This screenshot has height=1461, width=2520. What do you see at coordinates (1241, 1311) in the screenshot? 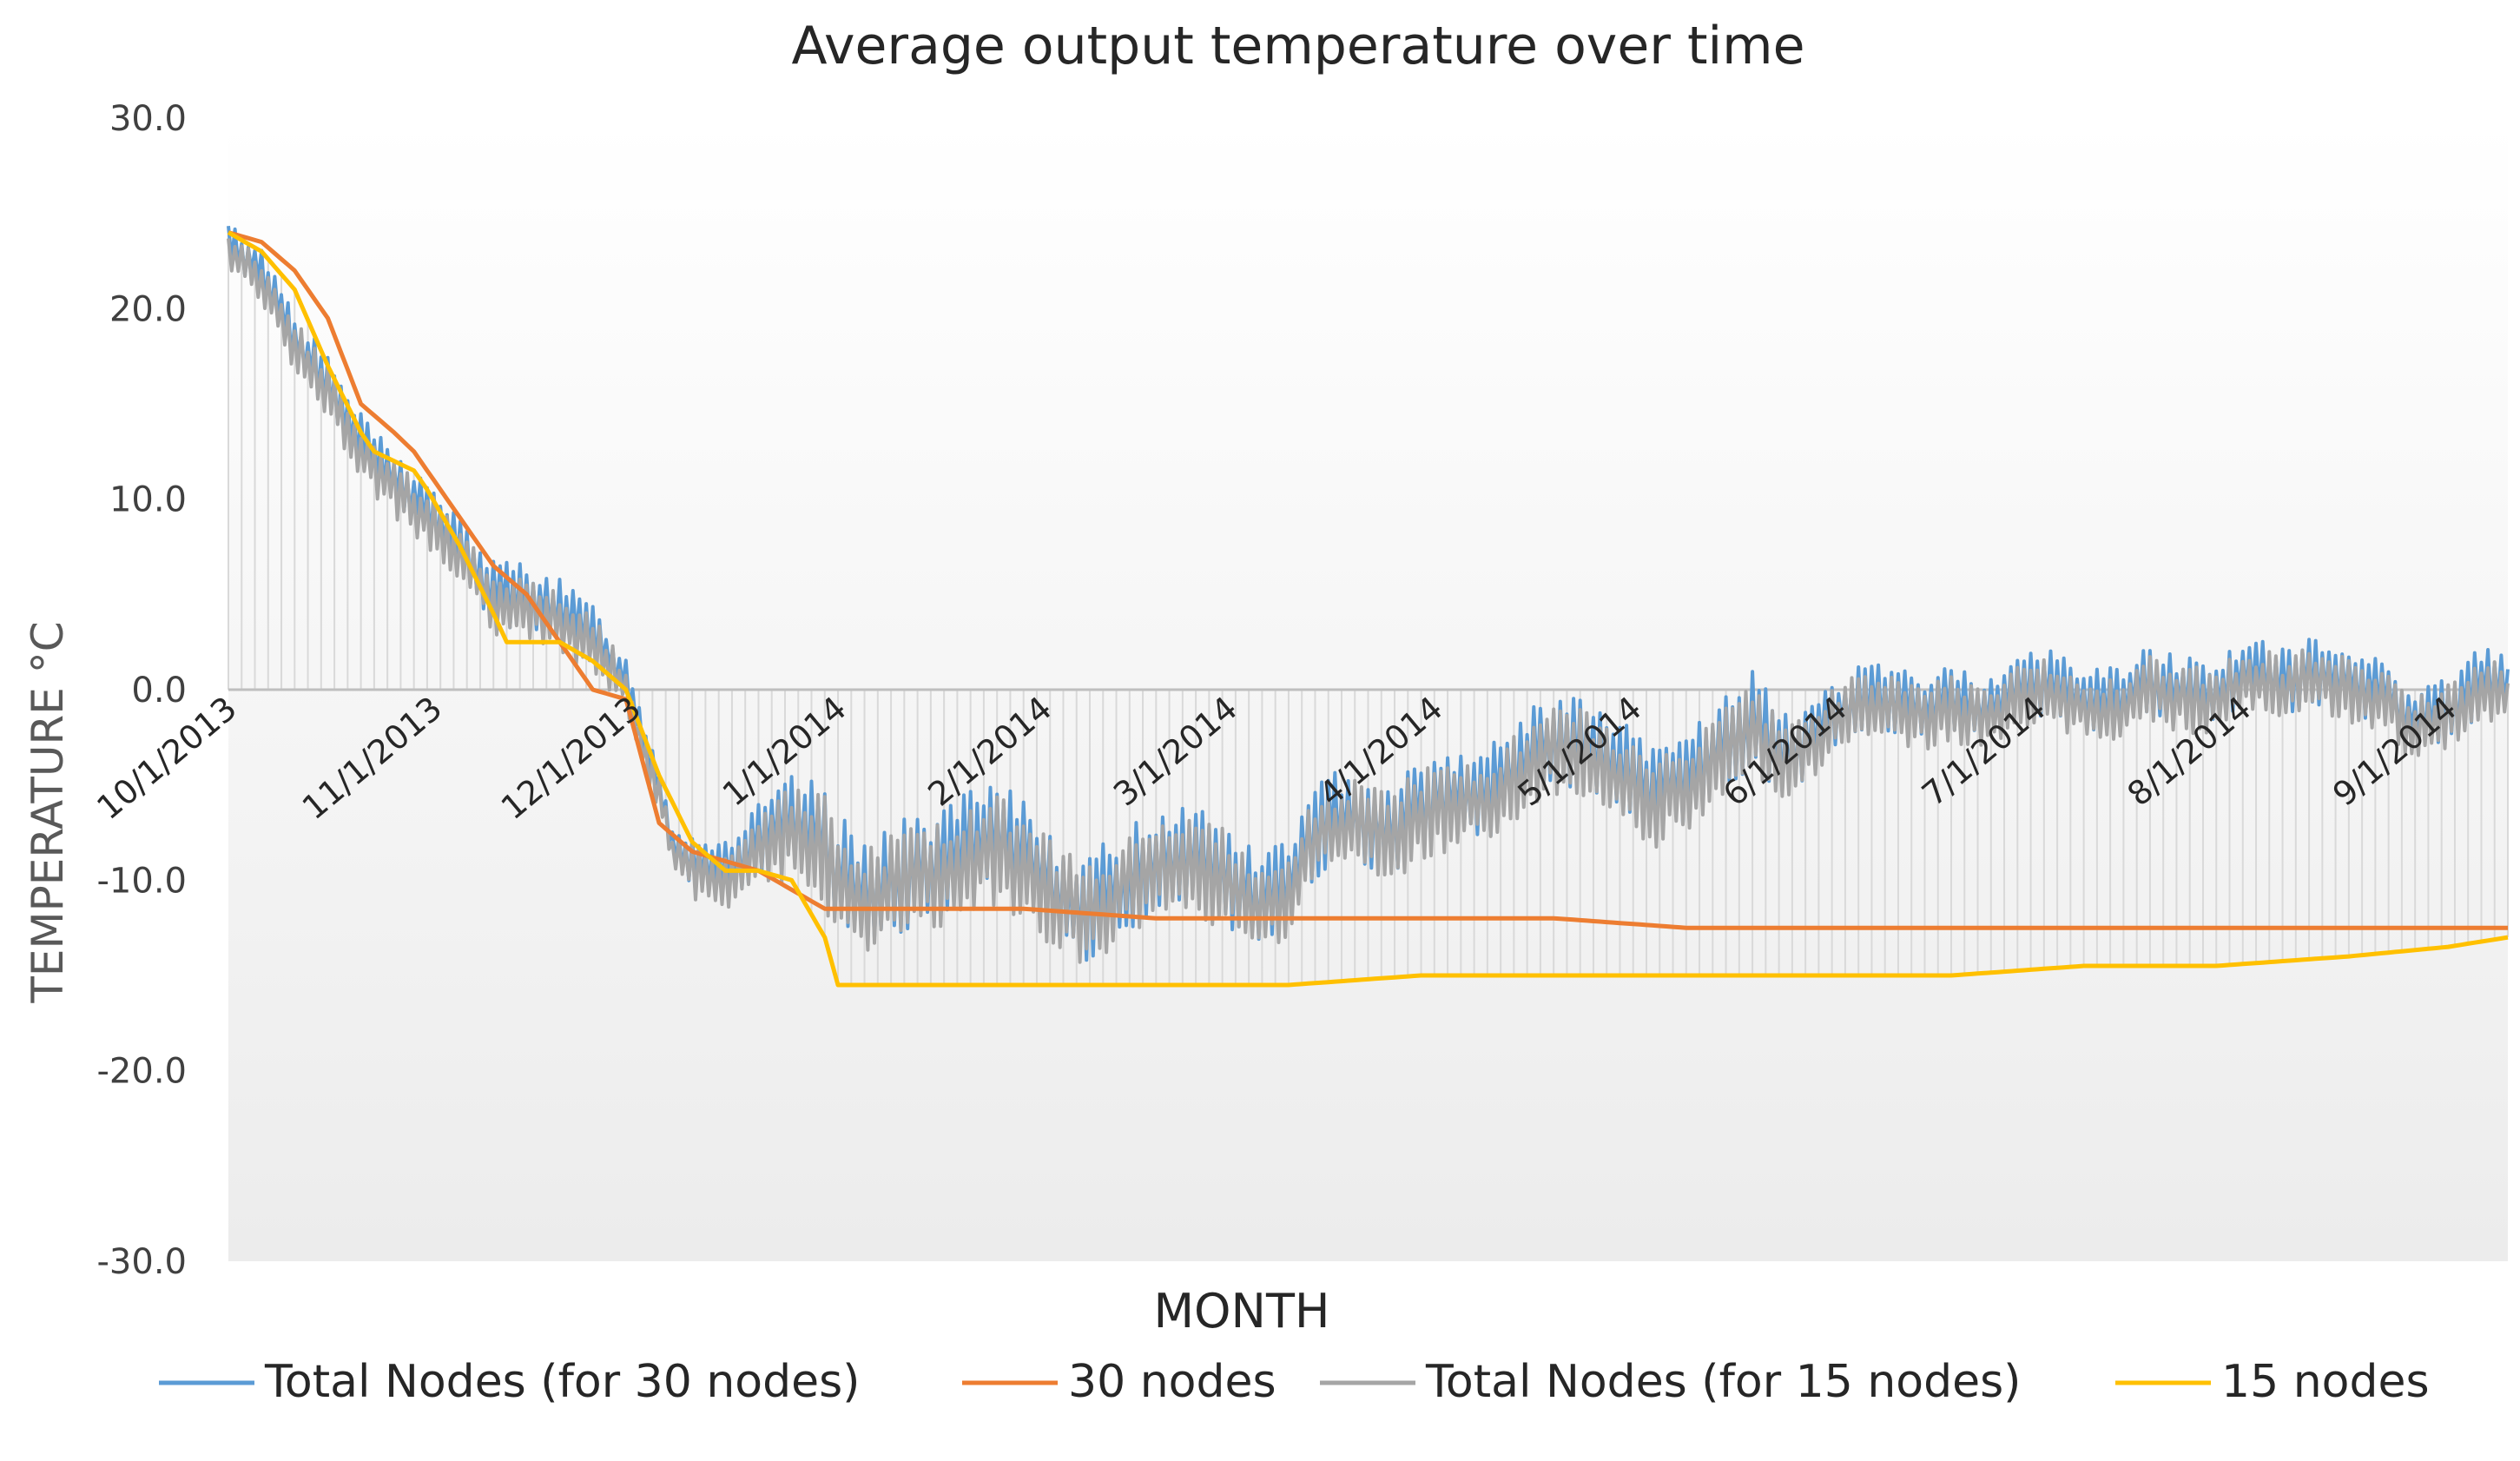
I see `x-axis-label: MONTH` at bounding box center [1241, 1311].